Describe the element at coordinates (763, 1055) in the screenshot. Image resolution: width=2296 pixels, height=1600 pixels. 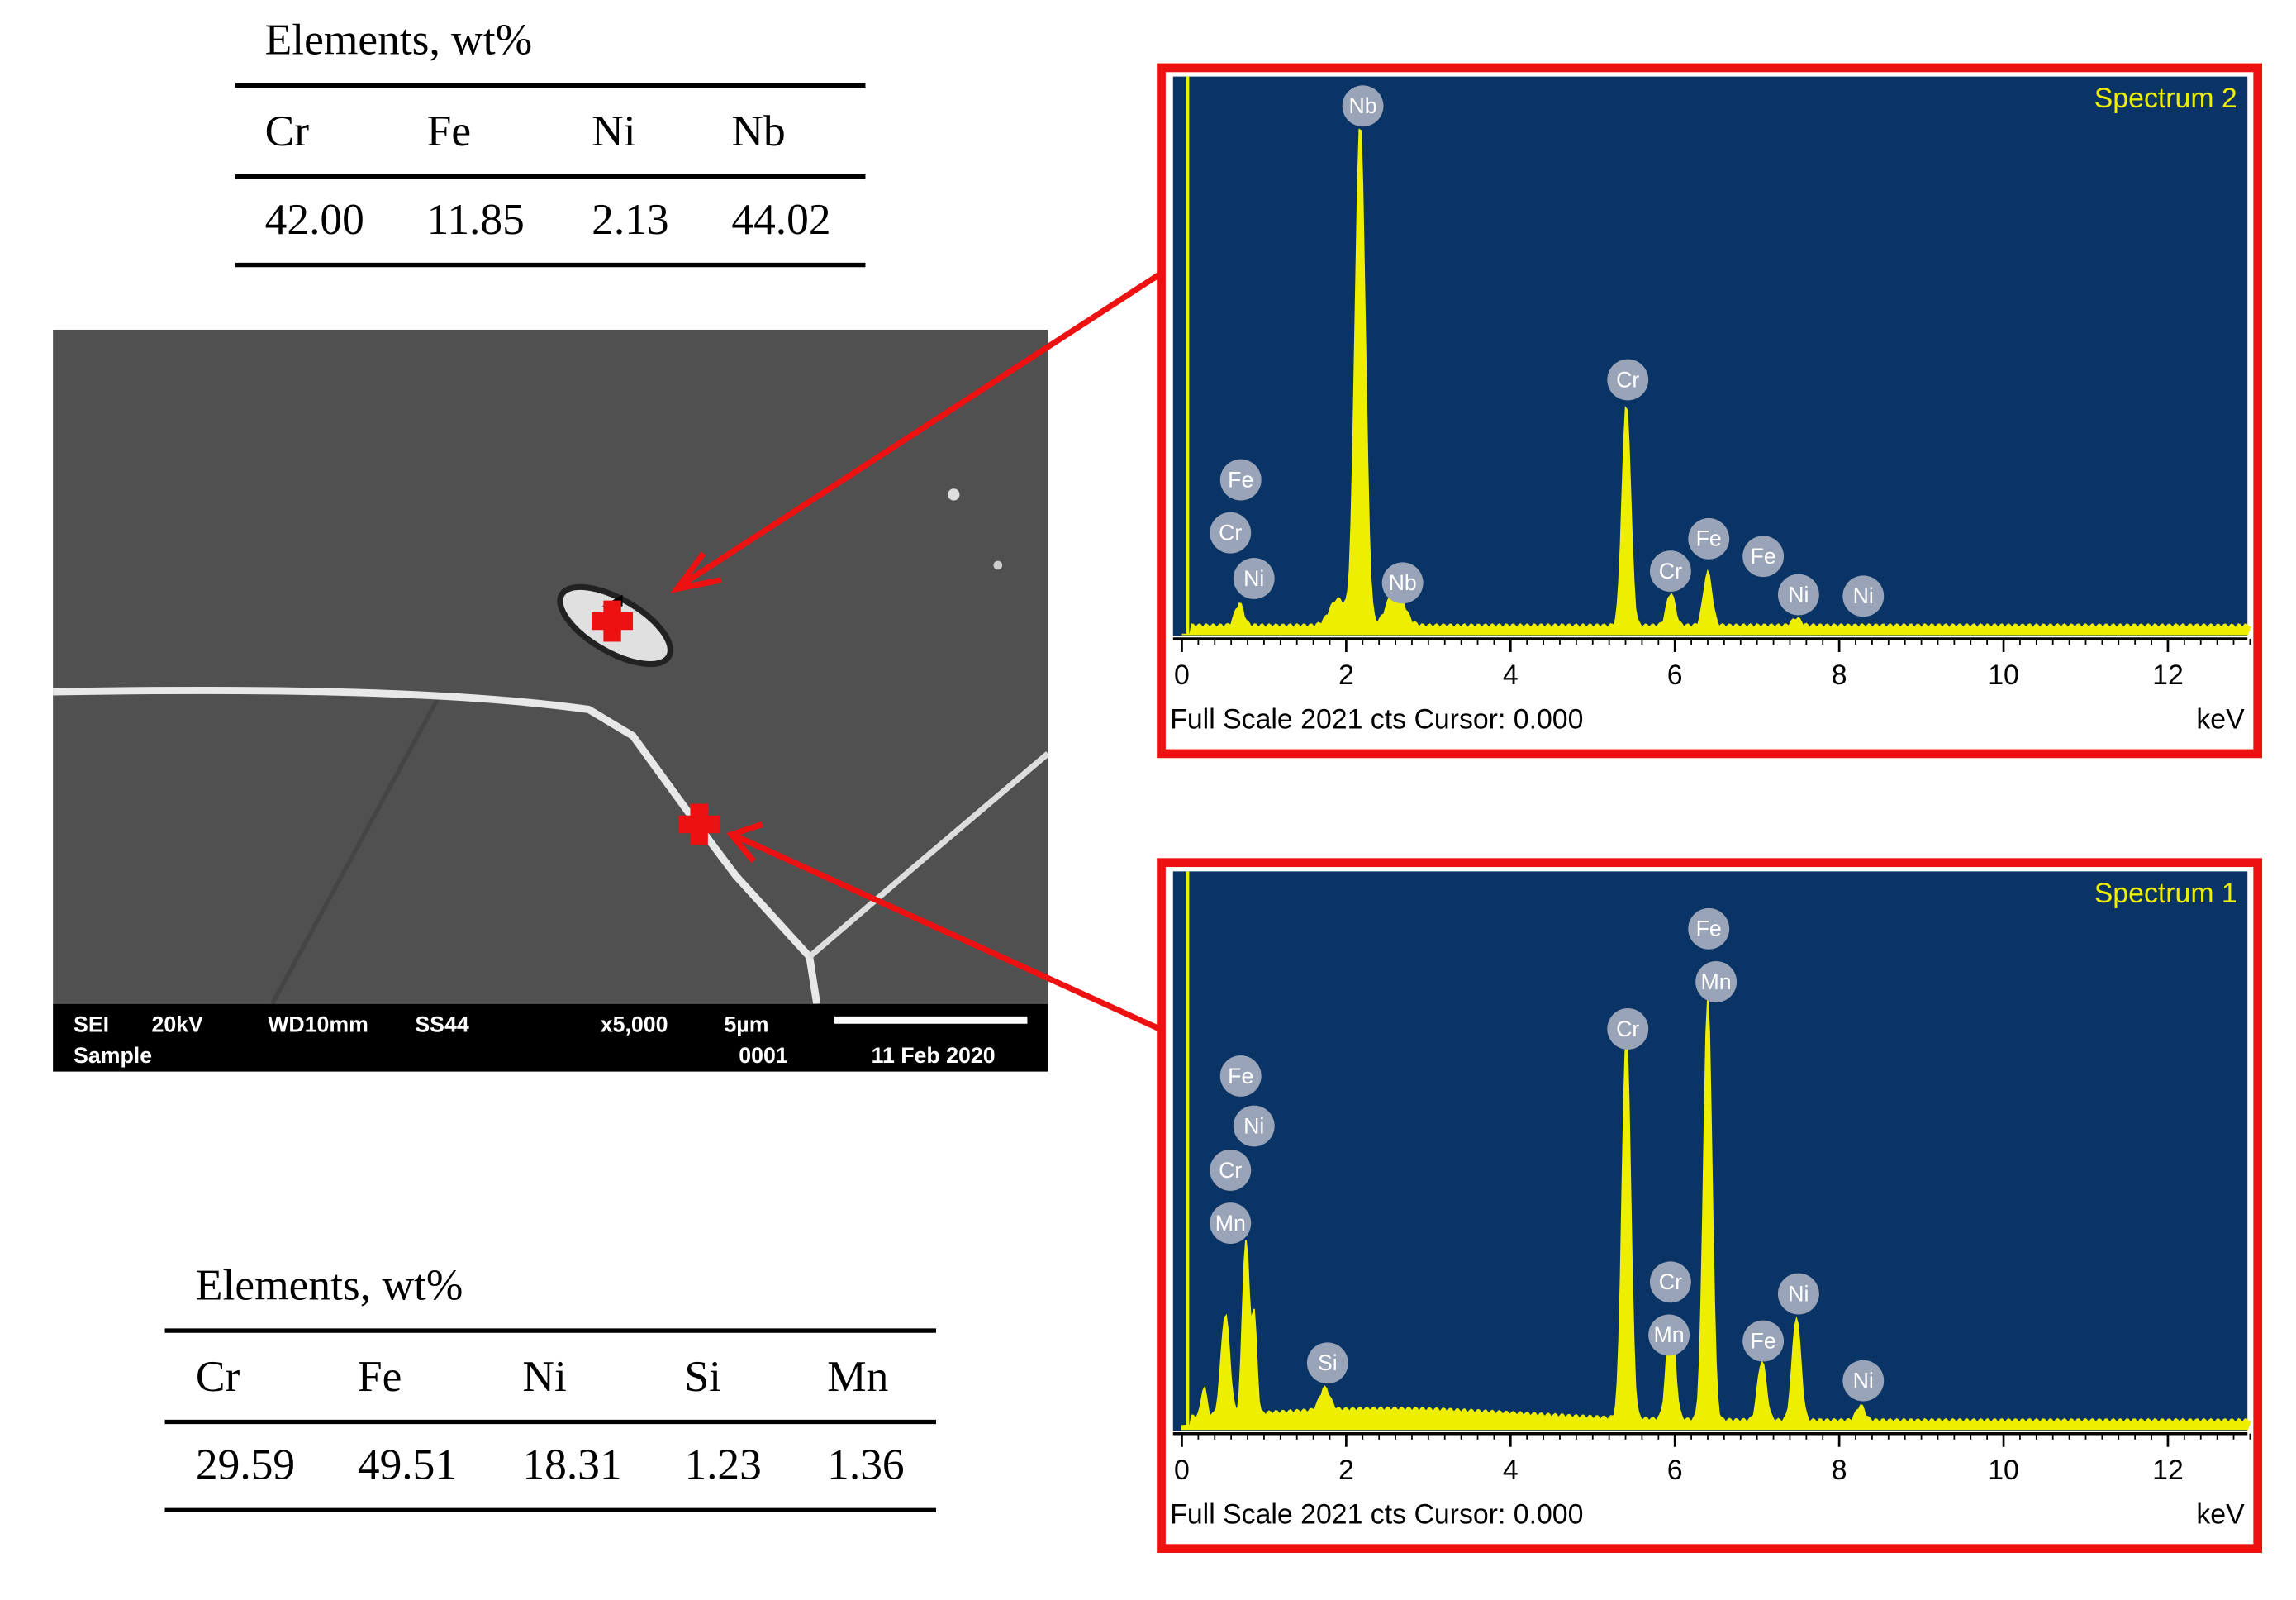
I see `sem-info: 0001` at that location.